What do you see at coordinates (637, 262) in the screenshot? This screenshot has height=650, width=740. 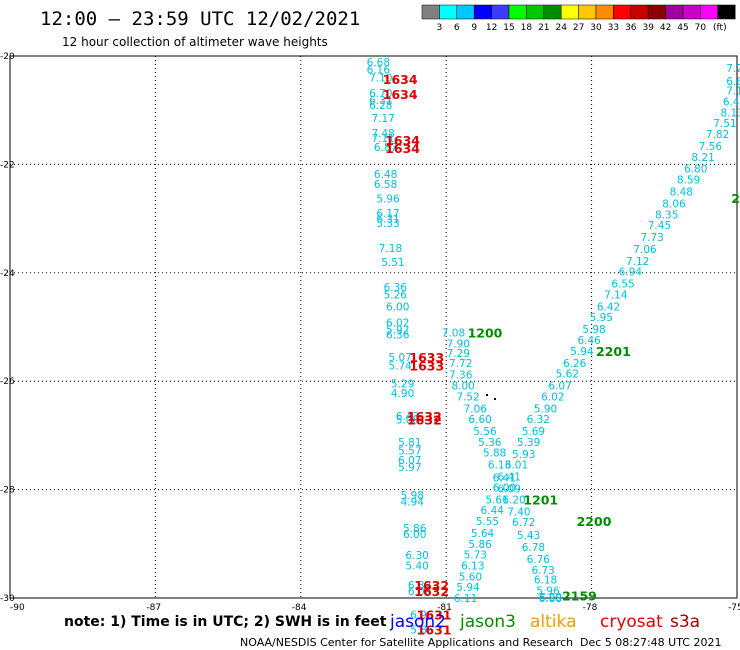 I see `swh-point: 7.12` at bounding box center [637, 262].